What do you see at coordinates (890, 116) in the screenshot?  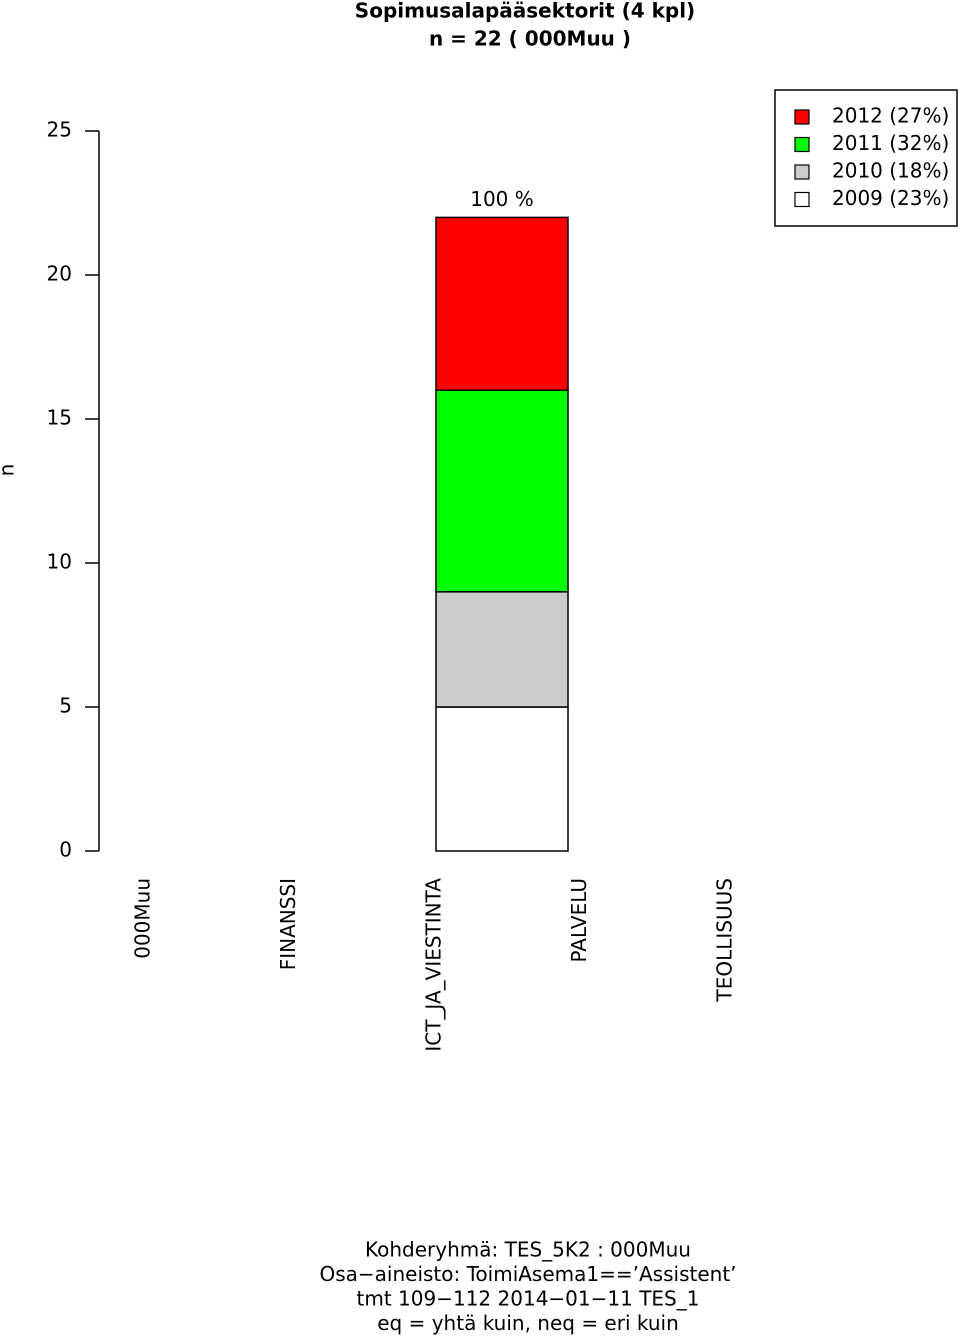 I see `legend-label: 2012 (27%)` at bounding box center [890, 116].